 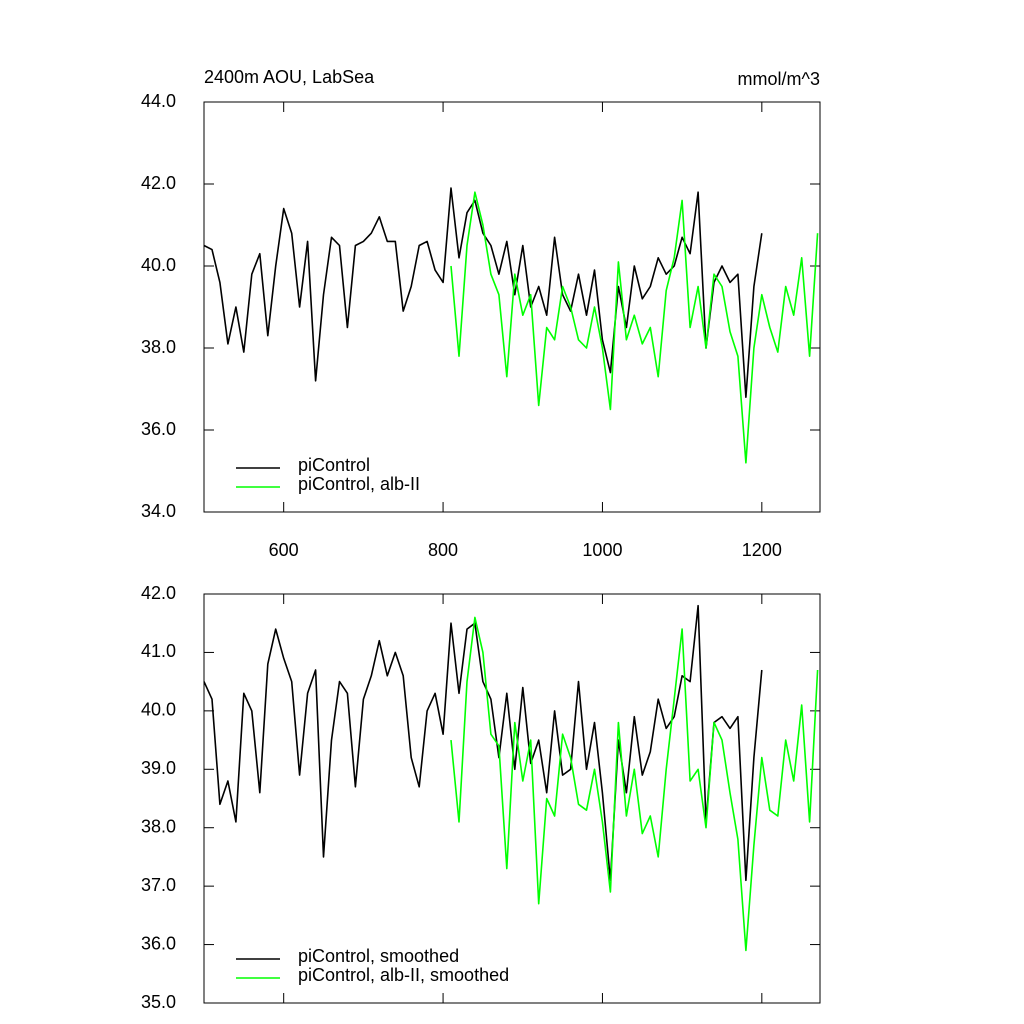 What do you see at coordinates (158, 1002) in the screenshot?
I see `y-tick-label: 35.0` at bounding box center [158, 1002].